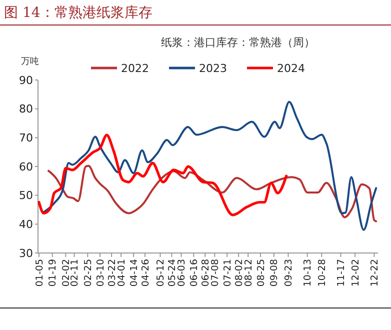 The height and width of the screenshot is (330, 391). What do you see at coordinates (26, 138) in the screenshot?
I see `y-tick-label: 70` at bounding box center [26, 138].